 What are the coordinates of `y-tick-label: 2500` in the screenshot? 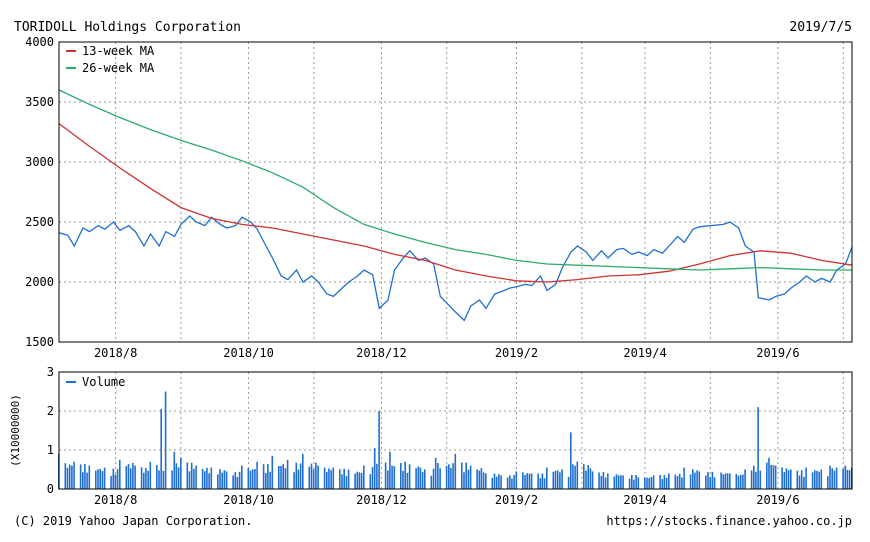 It's located at (39, 222).